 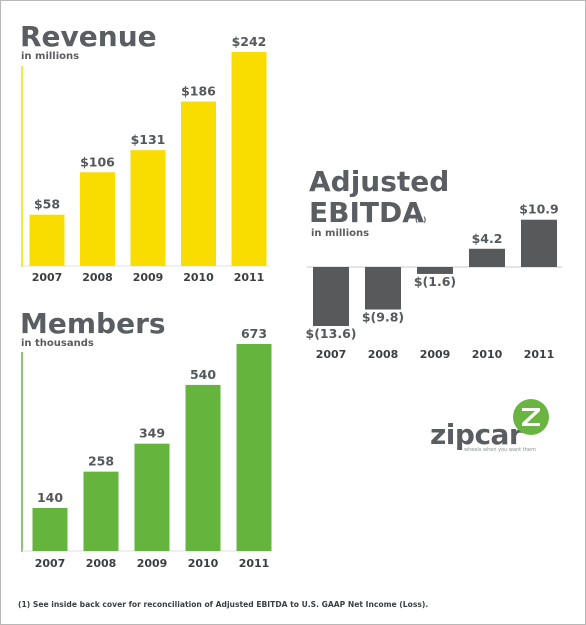 What do you see at coordinates (50, 56) in the screenshot?
I see `revenue-subtitle: in millions` at bounding box center [50, 56].